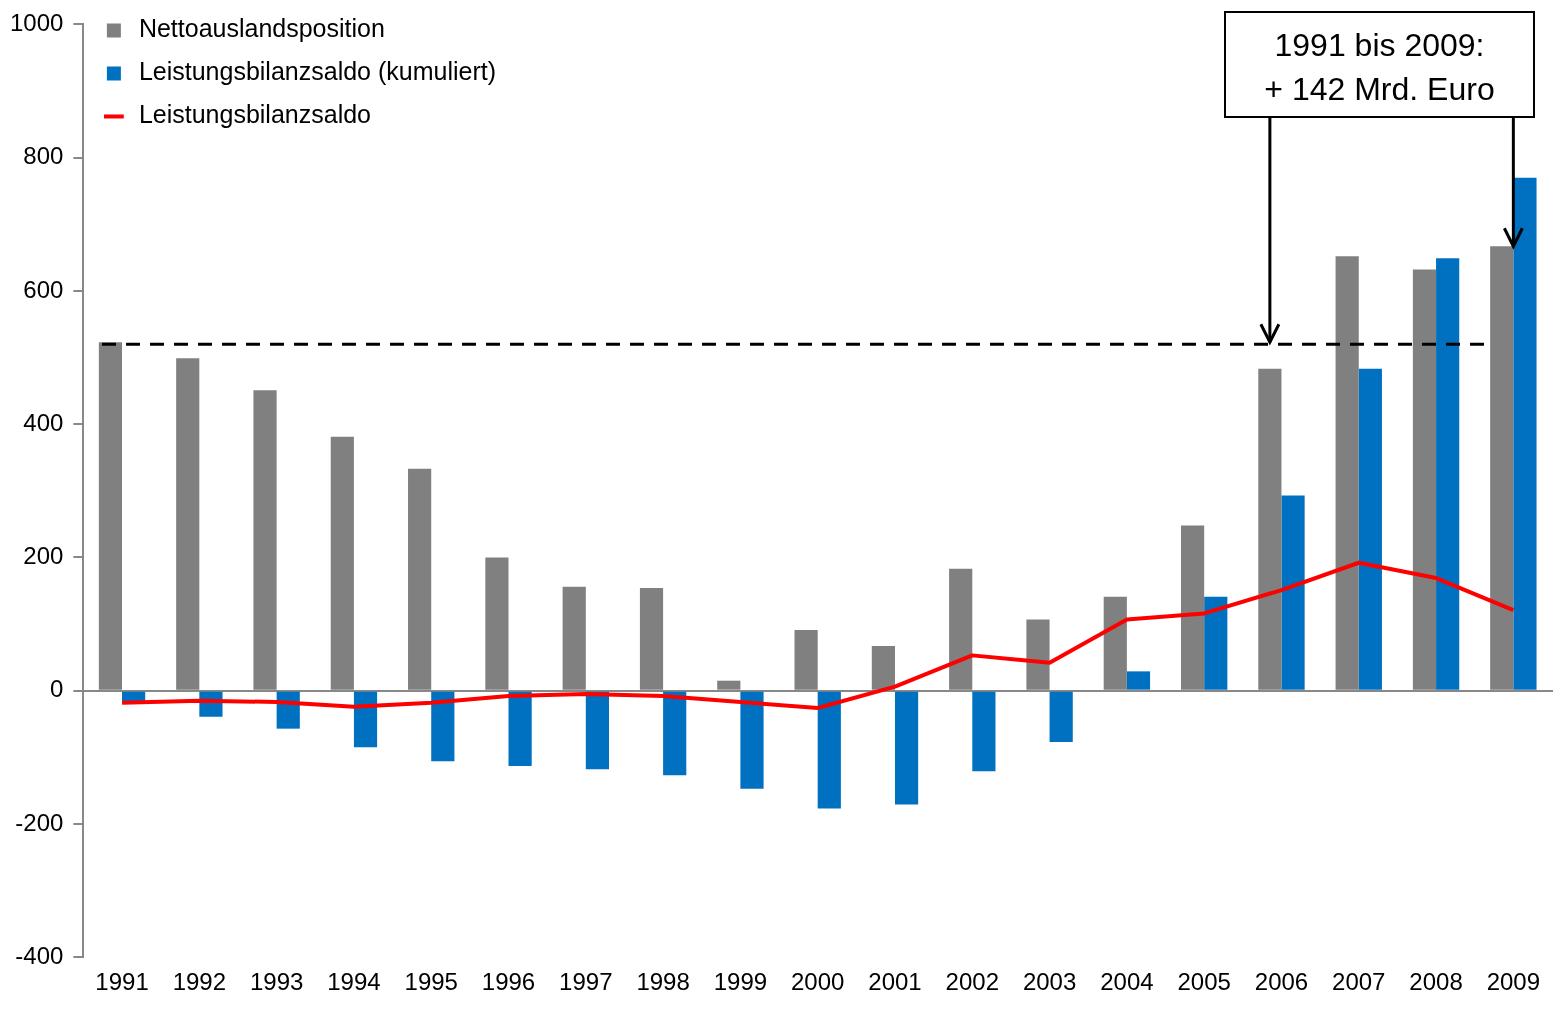 This screenshot has height=1010, width=1564. Describe the element at coordinates (39, 955) in the screenshot. I see `y-tick-label: -400` at that location.